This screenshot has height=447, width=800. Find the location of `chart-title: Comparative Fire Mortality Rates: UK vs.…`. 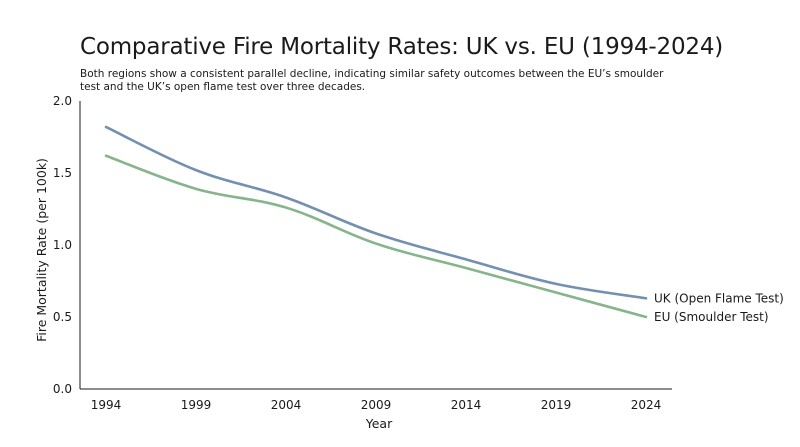

chart-title: Comparative Fire Mortality Rates: UK vs.… is located at coordinates (402, 47).